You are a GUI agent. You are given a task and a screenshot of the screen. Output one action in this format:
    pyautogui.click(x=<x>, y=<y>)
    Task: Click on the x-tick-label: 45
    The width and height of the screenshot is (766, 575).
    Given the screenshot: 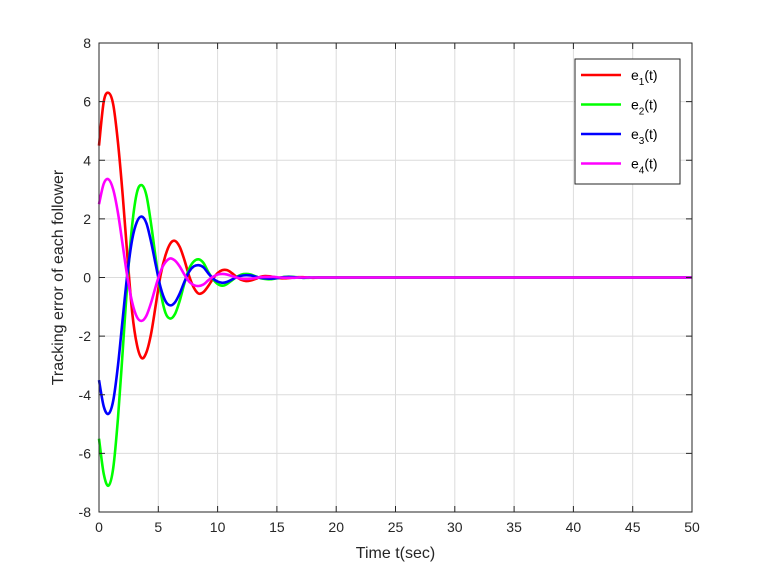 What is the action you would take?
    pyautogui.click(x=633, y=527)
    